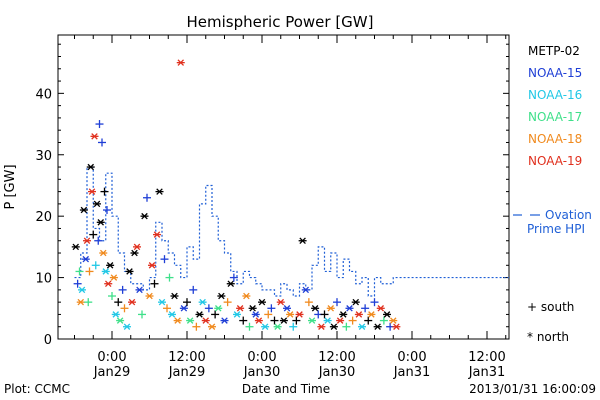 The width and height of the screenshot is (600, 400). Describe the element at coordinates (532, 389) in the screenshot. I see `footer-right: 2013/01/31 16:00:09` at that location.